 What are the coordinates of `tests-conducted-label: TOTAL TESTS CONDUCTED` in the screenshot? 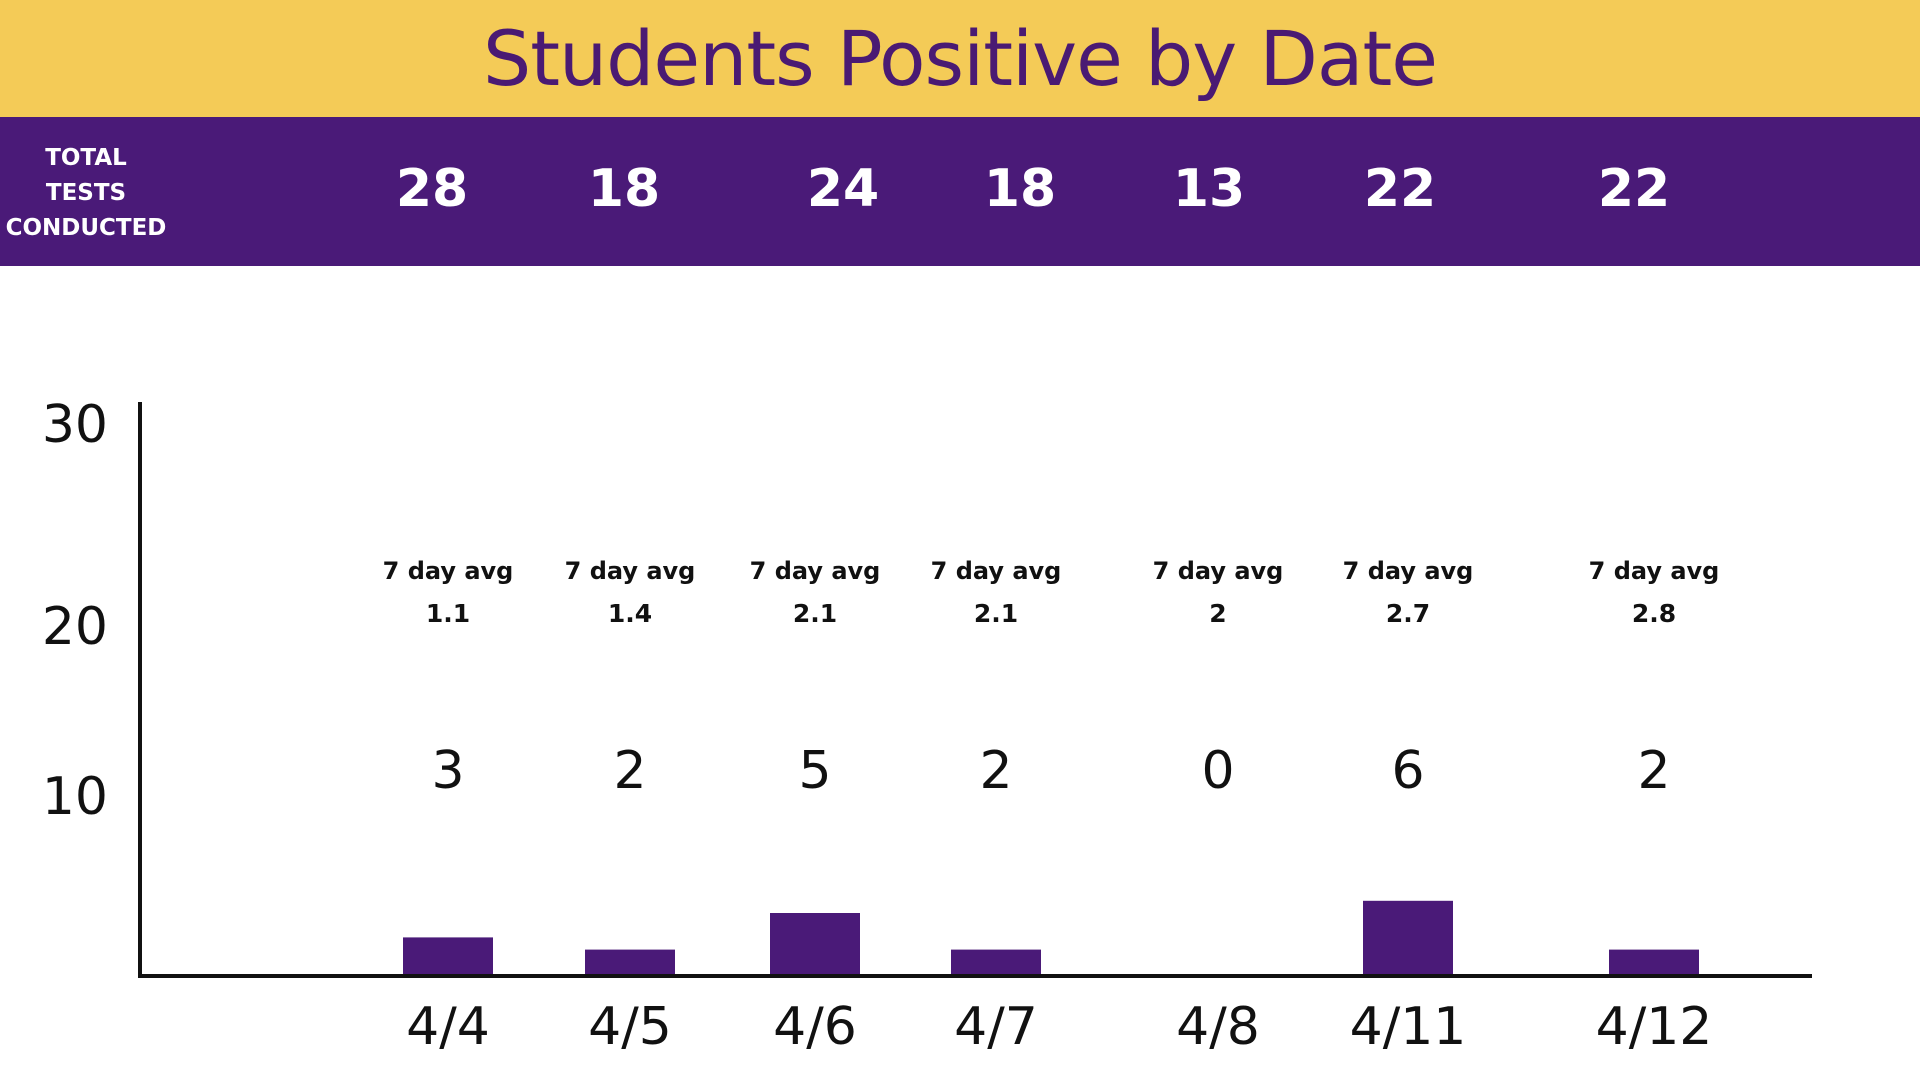 It's located at (86, 193).